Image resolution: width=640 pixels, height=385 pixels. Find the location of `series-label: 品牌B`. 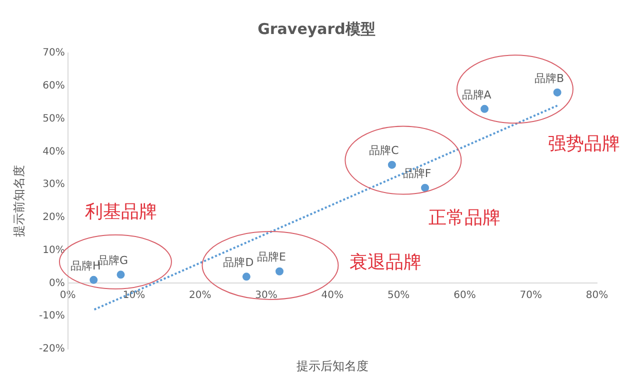

series-label: 品牌B is located at coordinates (549, 78).